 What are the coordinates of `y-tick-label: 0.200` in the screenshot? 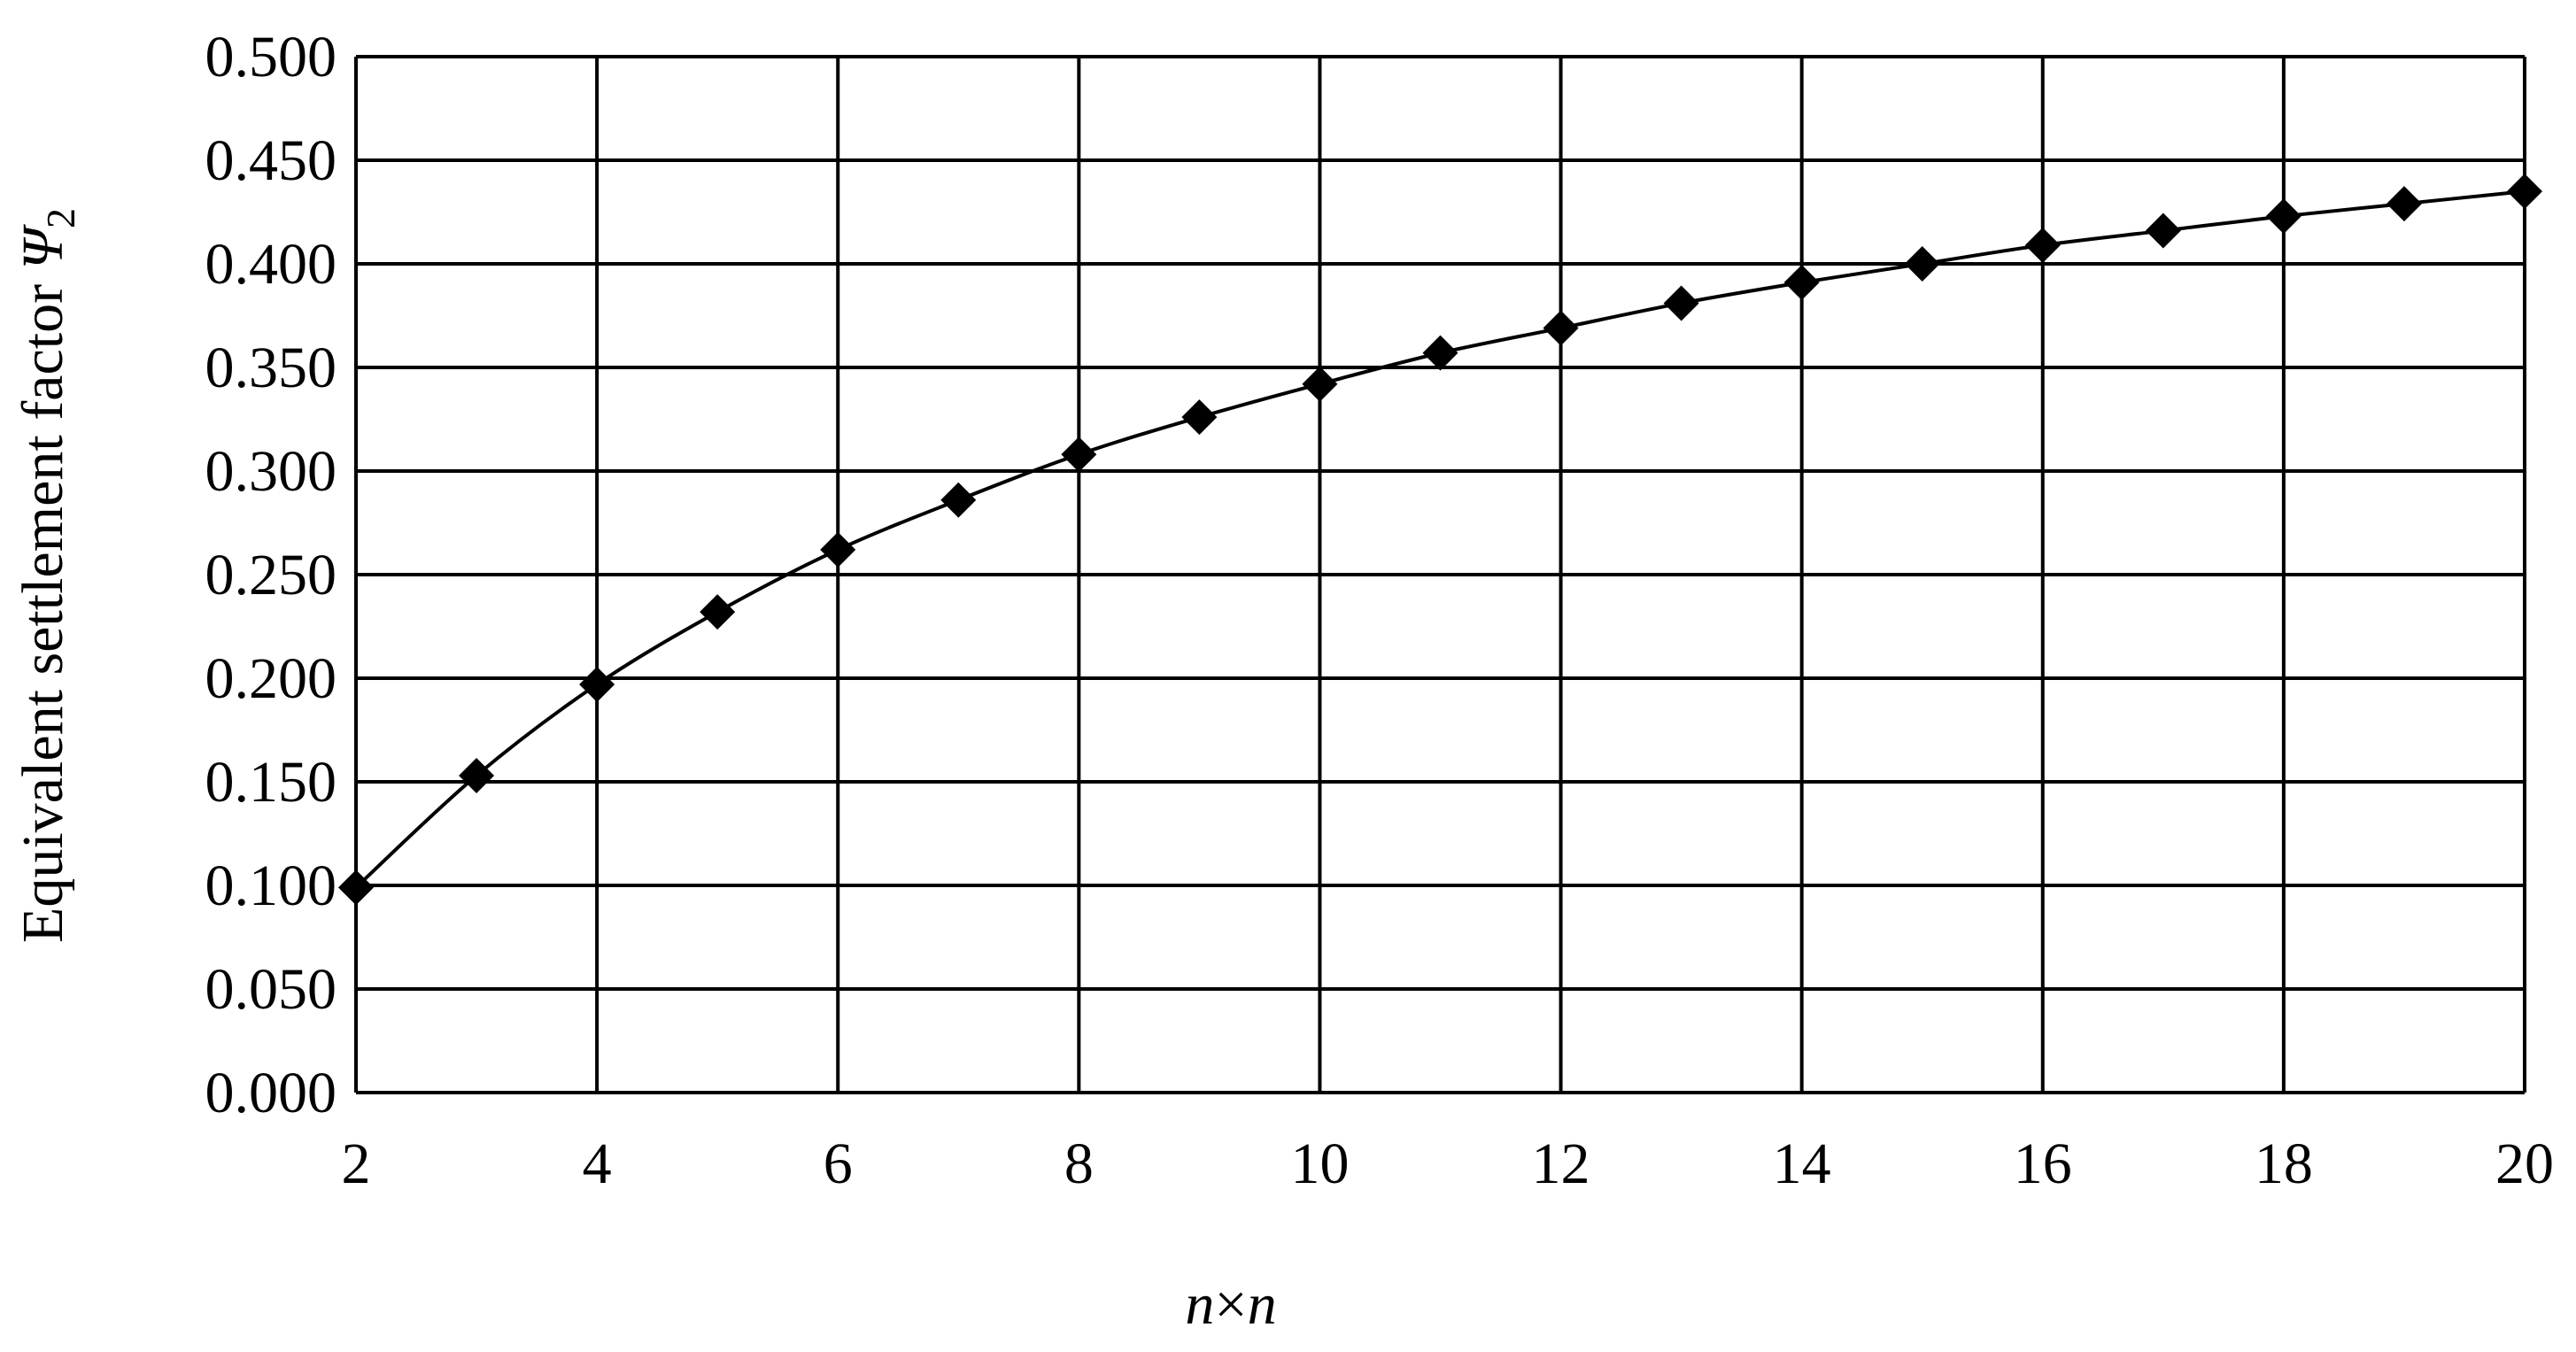 It's located at (271, 678).